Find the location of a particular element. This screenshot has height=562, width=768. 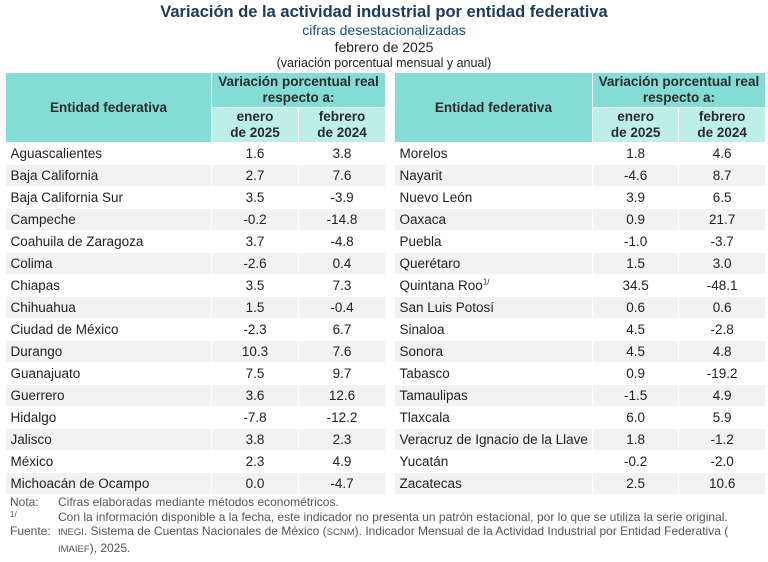

annual-change: 4.6 is located at coordinates (722, 153).